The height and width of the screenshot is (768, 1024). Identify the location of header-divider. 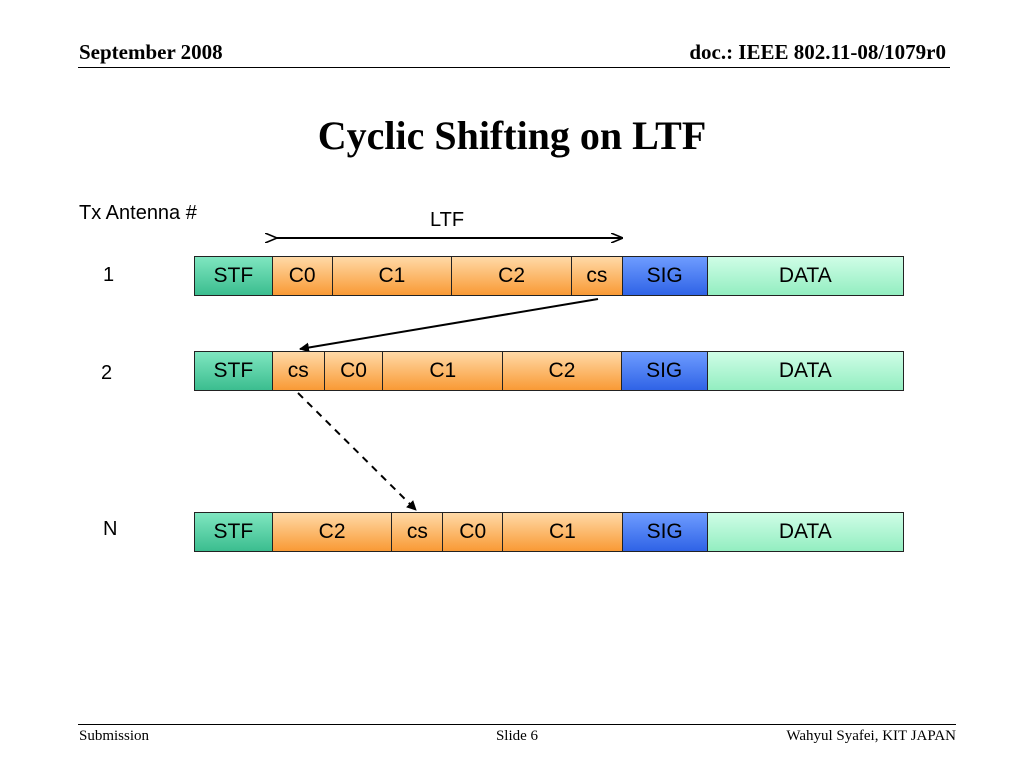
(514, 67).